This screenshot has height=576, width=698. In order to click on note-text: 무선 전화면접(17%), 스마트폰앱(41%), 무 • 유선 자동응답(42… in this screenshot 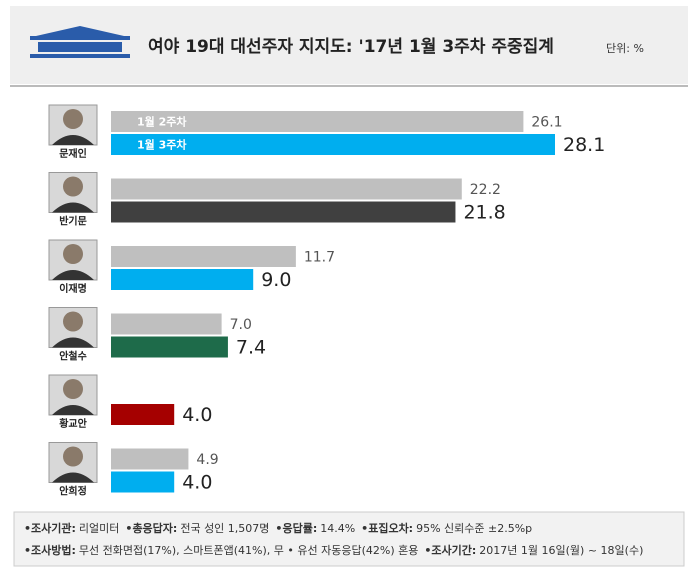, I will do `click(248, 550)`.